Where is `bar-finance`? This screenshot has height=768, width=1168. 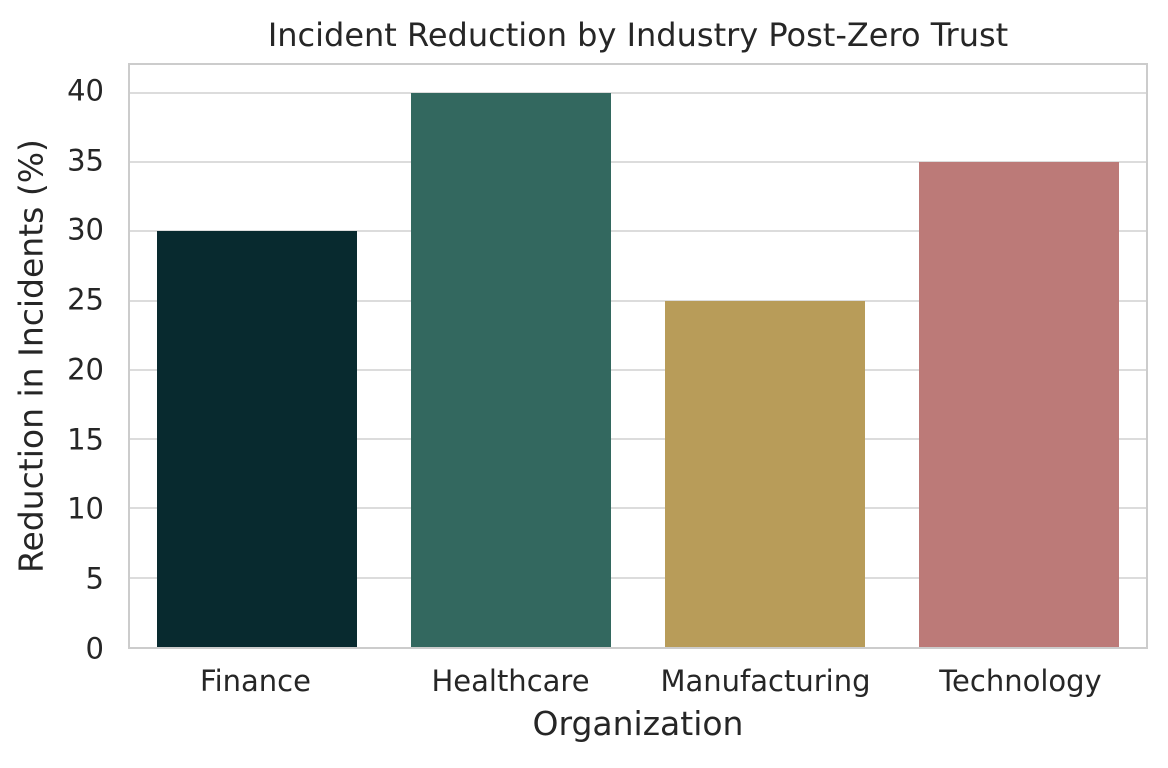
bar-finance is located at coordinates (257, 439).